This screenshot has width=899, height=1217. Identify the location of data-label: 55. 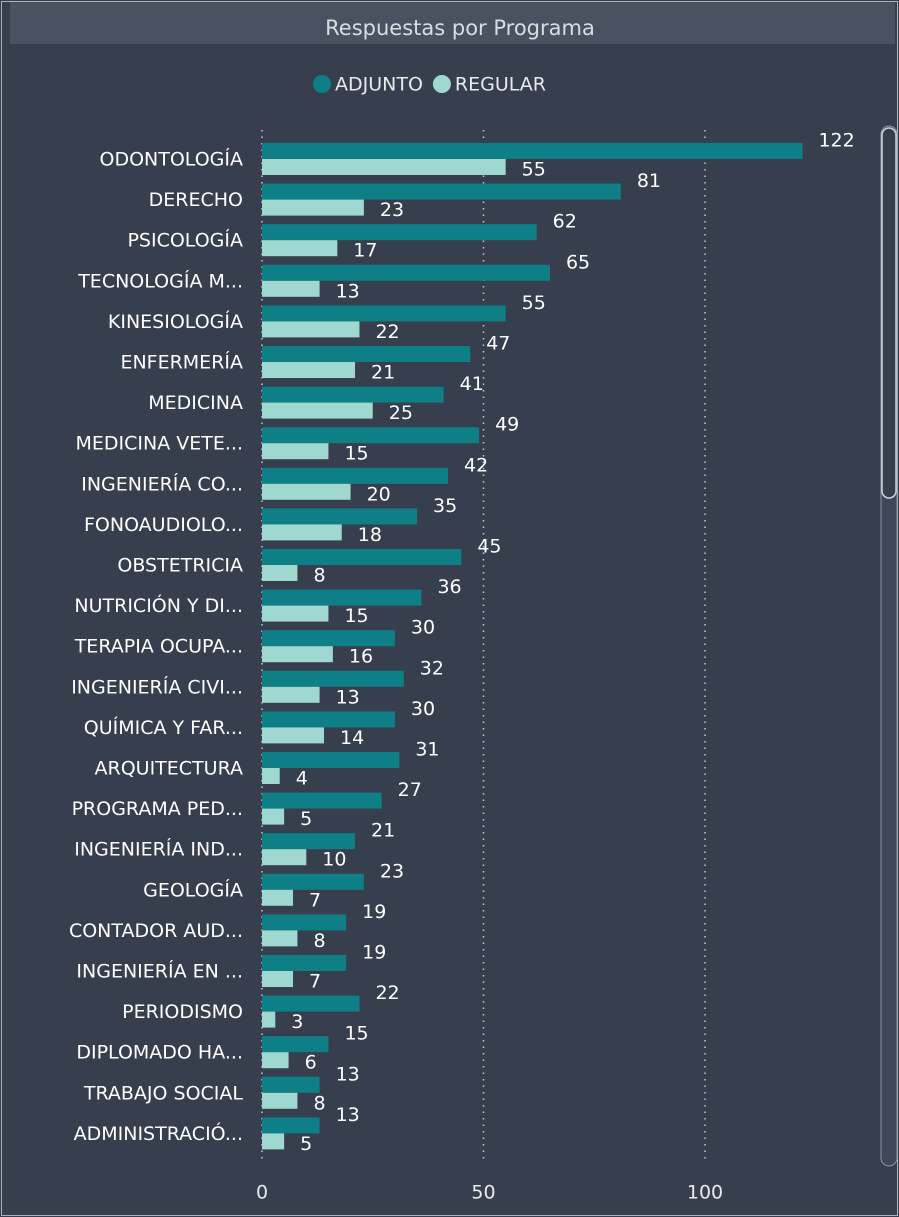
(534, 303).